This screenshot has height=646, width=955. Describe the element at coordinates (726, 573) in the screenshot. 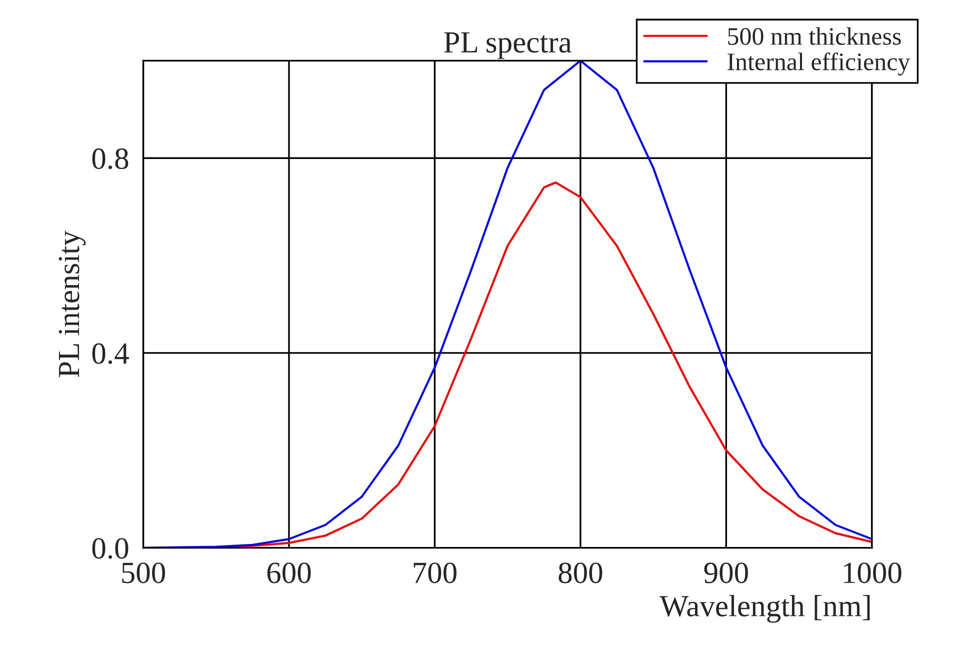

I see `x-tick-label: 900` at that location.